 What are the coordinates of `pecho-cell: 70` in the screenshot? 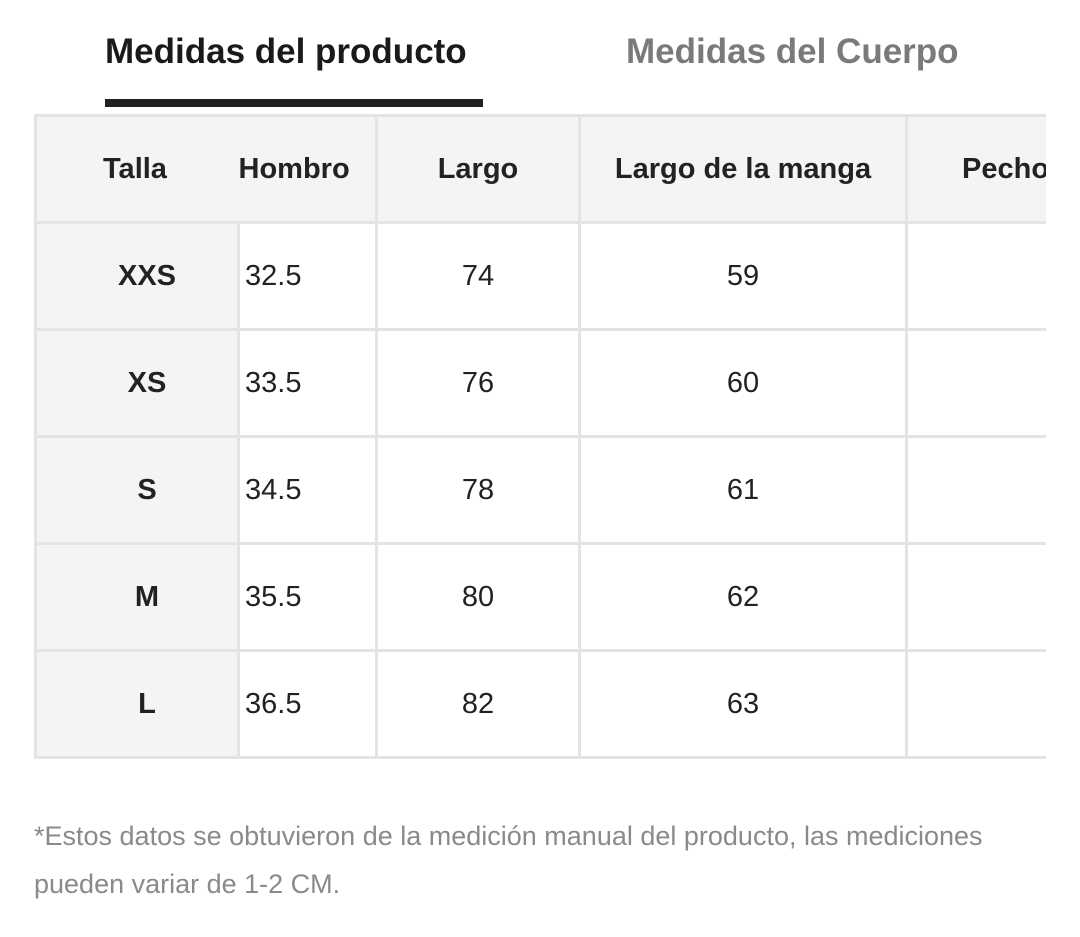 It's located at (975, 276).